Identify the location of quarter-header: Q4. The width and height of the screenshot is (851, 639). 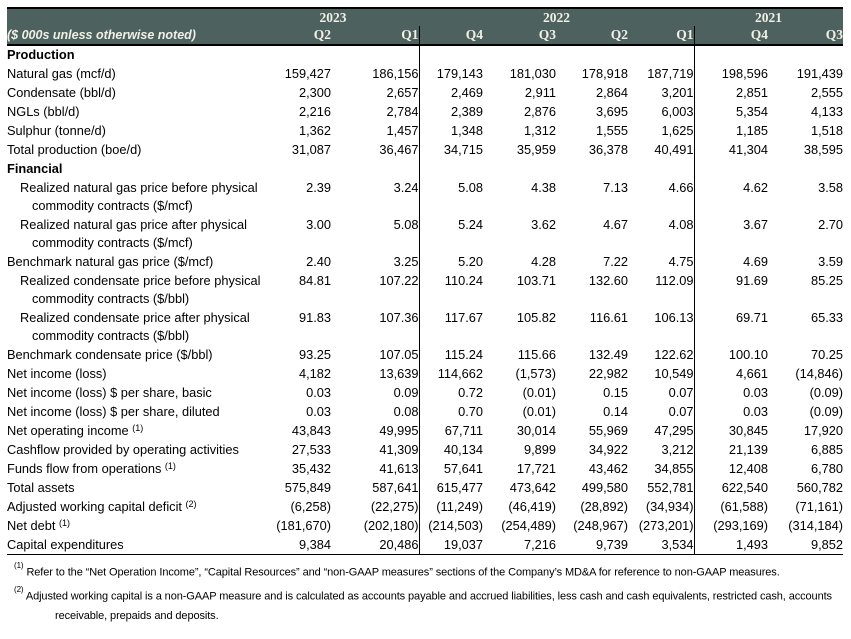
(731, 36).